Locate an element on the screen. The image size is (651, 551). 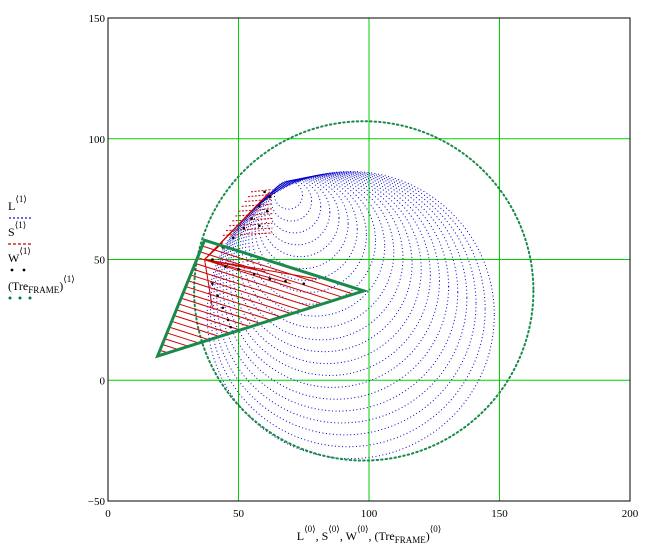
x-axis-label: L⟨0⟩, S⟨0⟩, W⟨0⟩, (TreFRAME)⟨0⟩ is located at coordinates (369, 534).